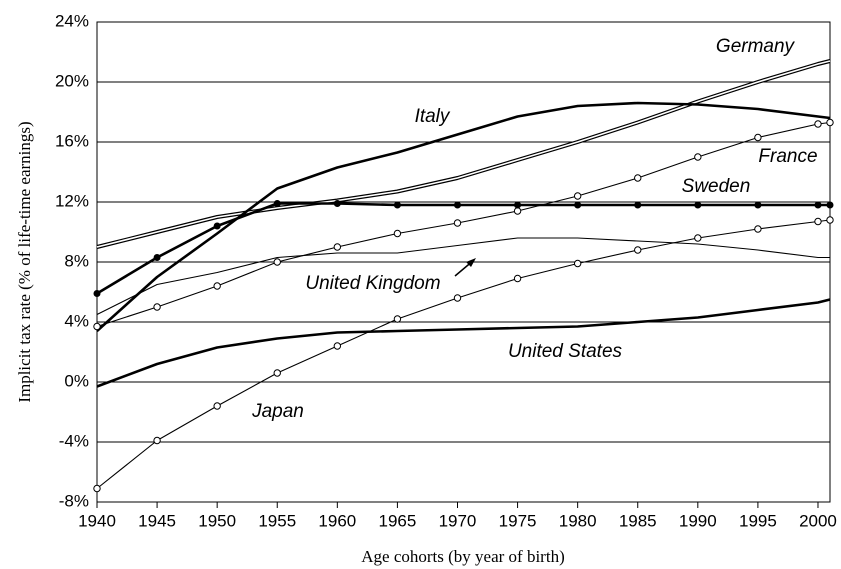 This screenshot has height=569, width=841. I want to click on x-tick-label: 1960, so click(337, 520).